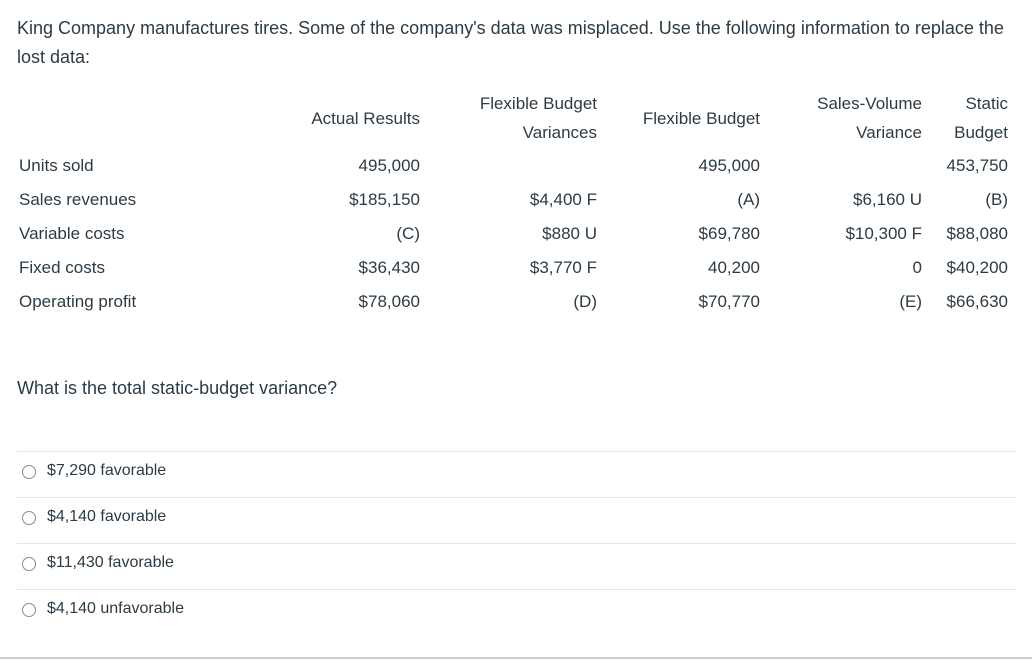 Image resolution: width=1032 pixels, height=671 pixels. Describe the element at coordinates (107, 470) in the screenshot. I see `answer-label: $7,290 favorable` at that location.